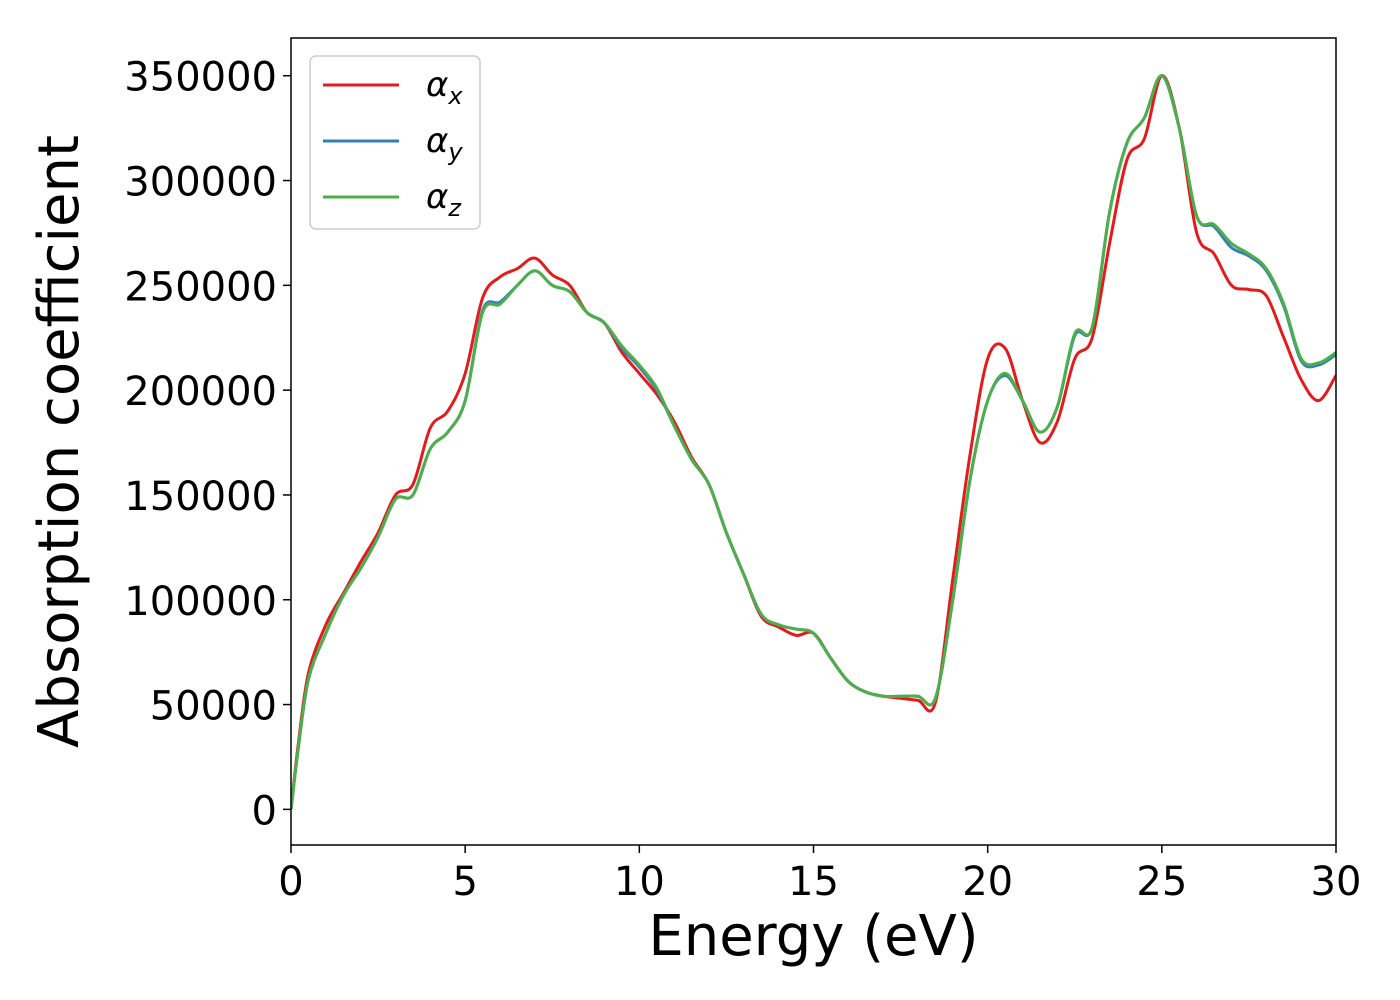  Describe the element at coordinates (987, 882) in the screenshot. I see `x-tick-label: 20` at that location.